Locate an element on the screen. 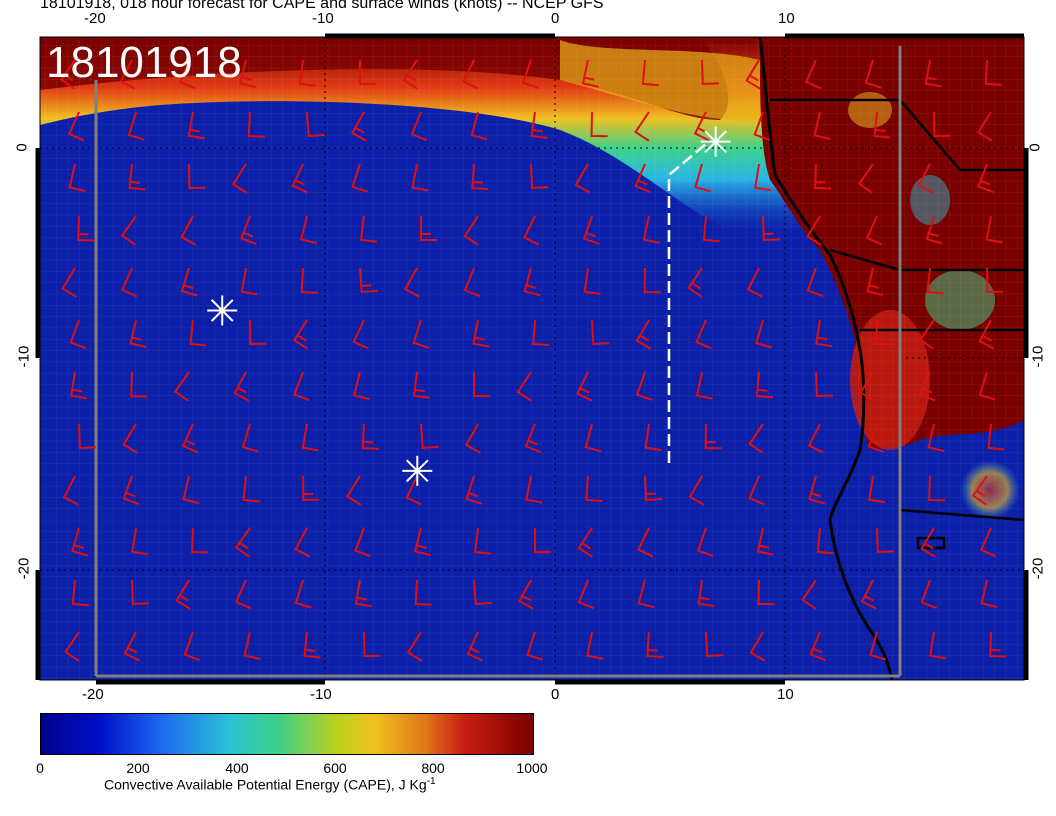 Image resolution: width=1056 pixels, height=816 pixels. y-tick-right-1: 0 is located at coordinates (1035, 147).